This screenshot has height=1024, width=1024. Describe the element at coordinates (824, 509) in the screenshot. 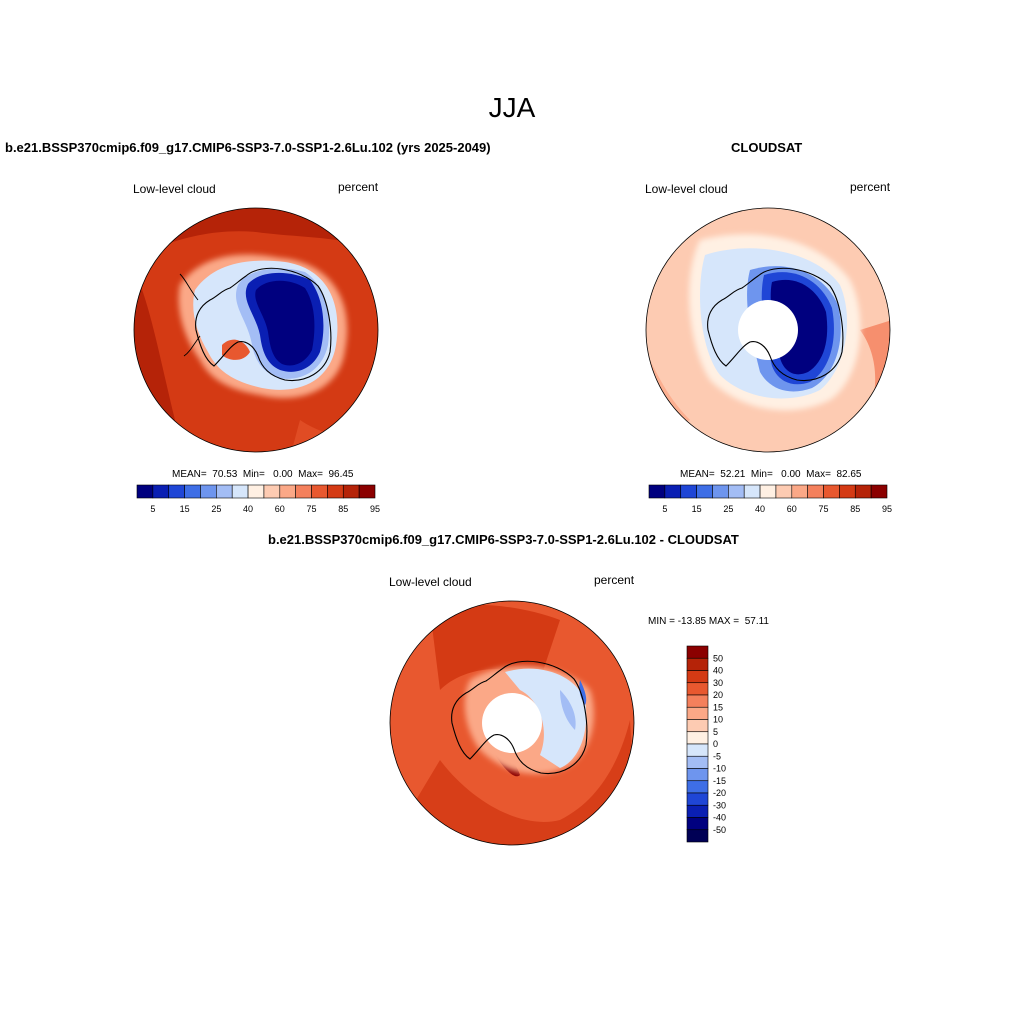

I see `obs-colorbar-tick-label: 75` at that location.